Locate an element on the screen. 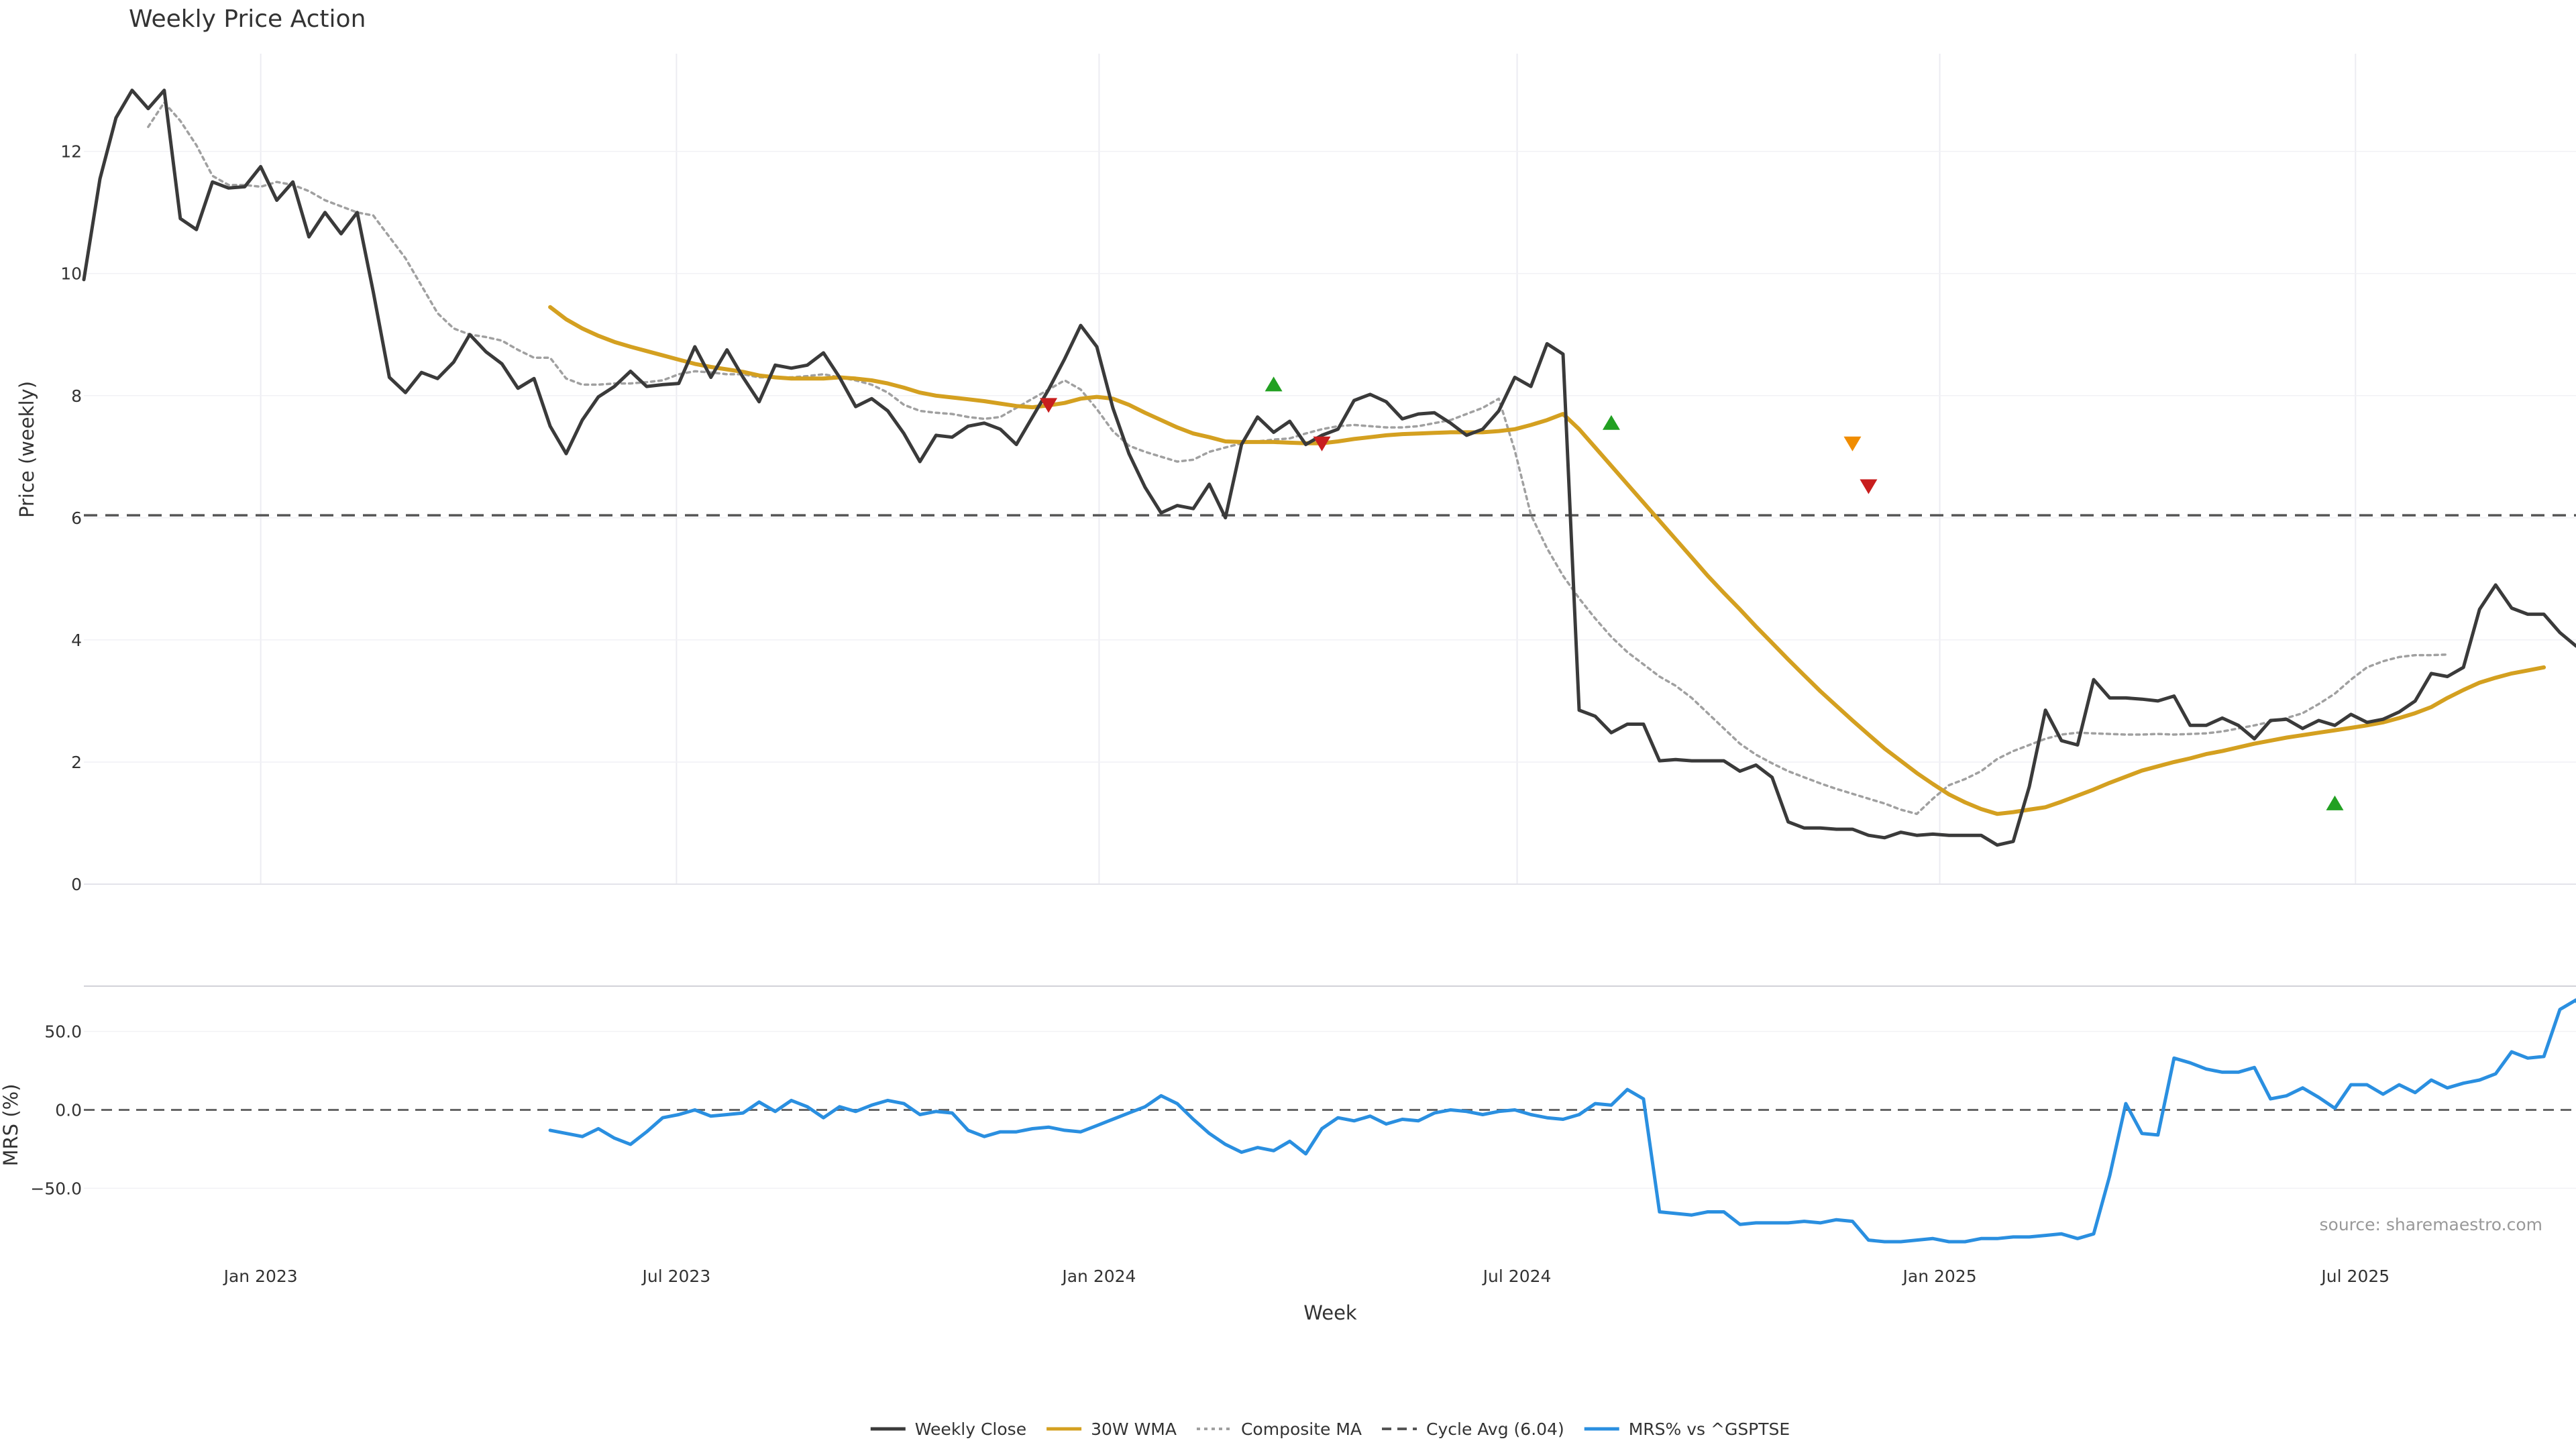 Image resolution: width=2576 pixels, height=1449 pixels. price-y-tick-label: 10 is located at coordinates (71, 274).